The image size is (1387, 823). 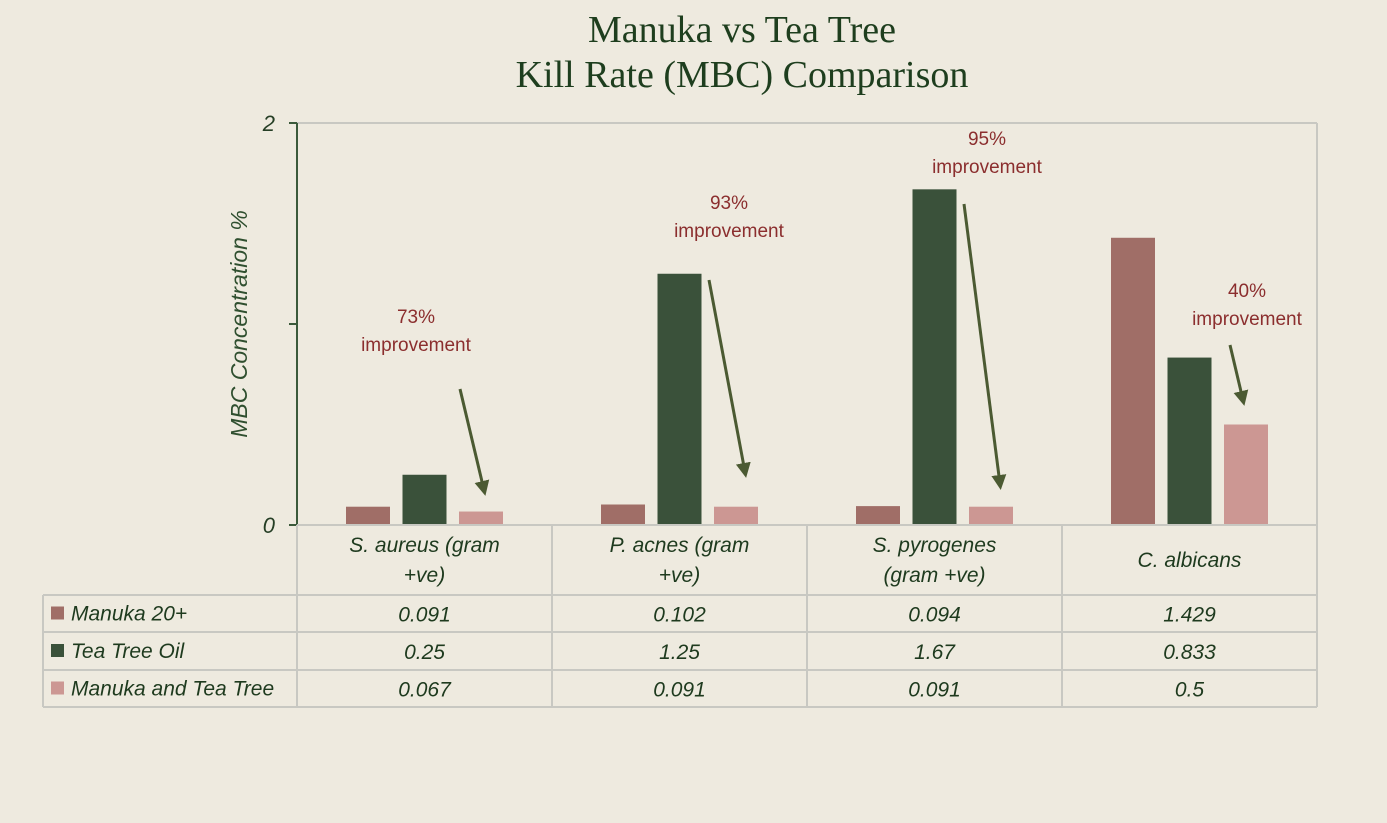 I want to click on table-cell-s0-c3: 1.429, so click(x=1189, y=615).